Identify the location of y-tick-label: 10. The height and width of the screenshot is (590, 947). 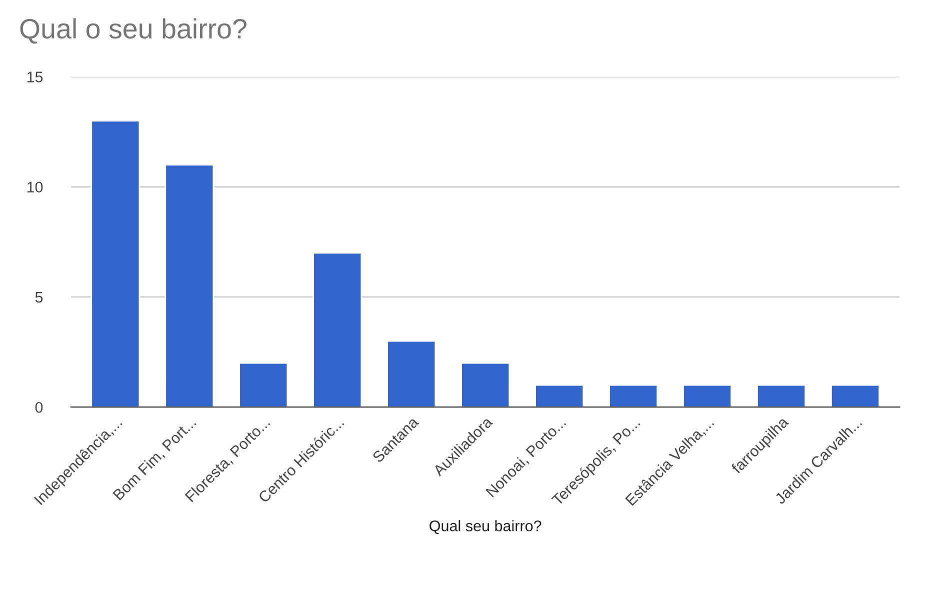
(35, 187).